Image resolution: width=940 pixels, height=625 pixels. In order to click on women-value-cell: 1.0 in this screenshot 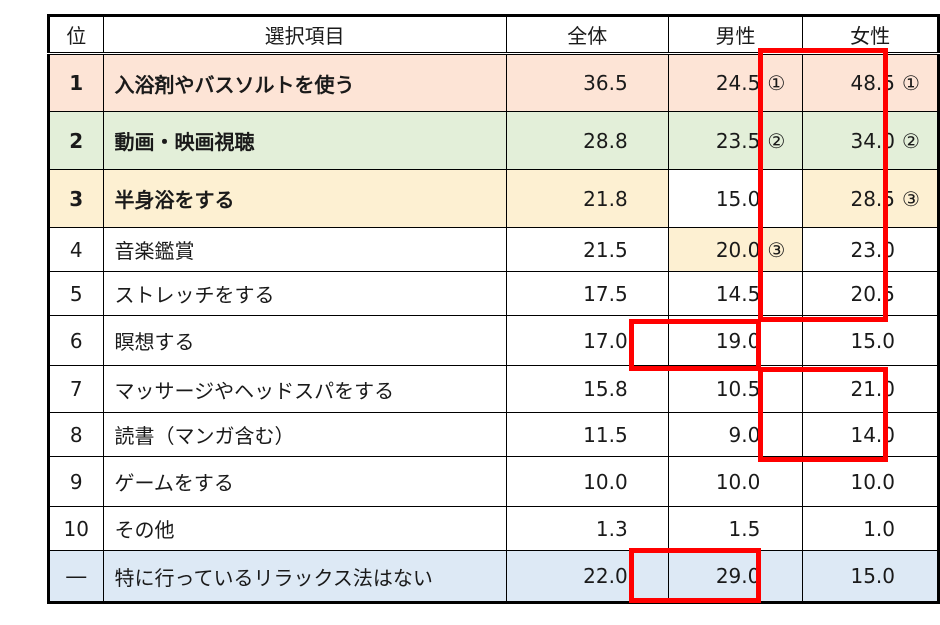, I will do `click(870, 528)`.